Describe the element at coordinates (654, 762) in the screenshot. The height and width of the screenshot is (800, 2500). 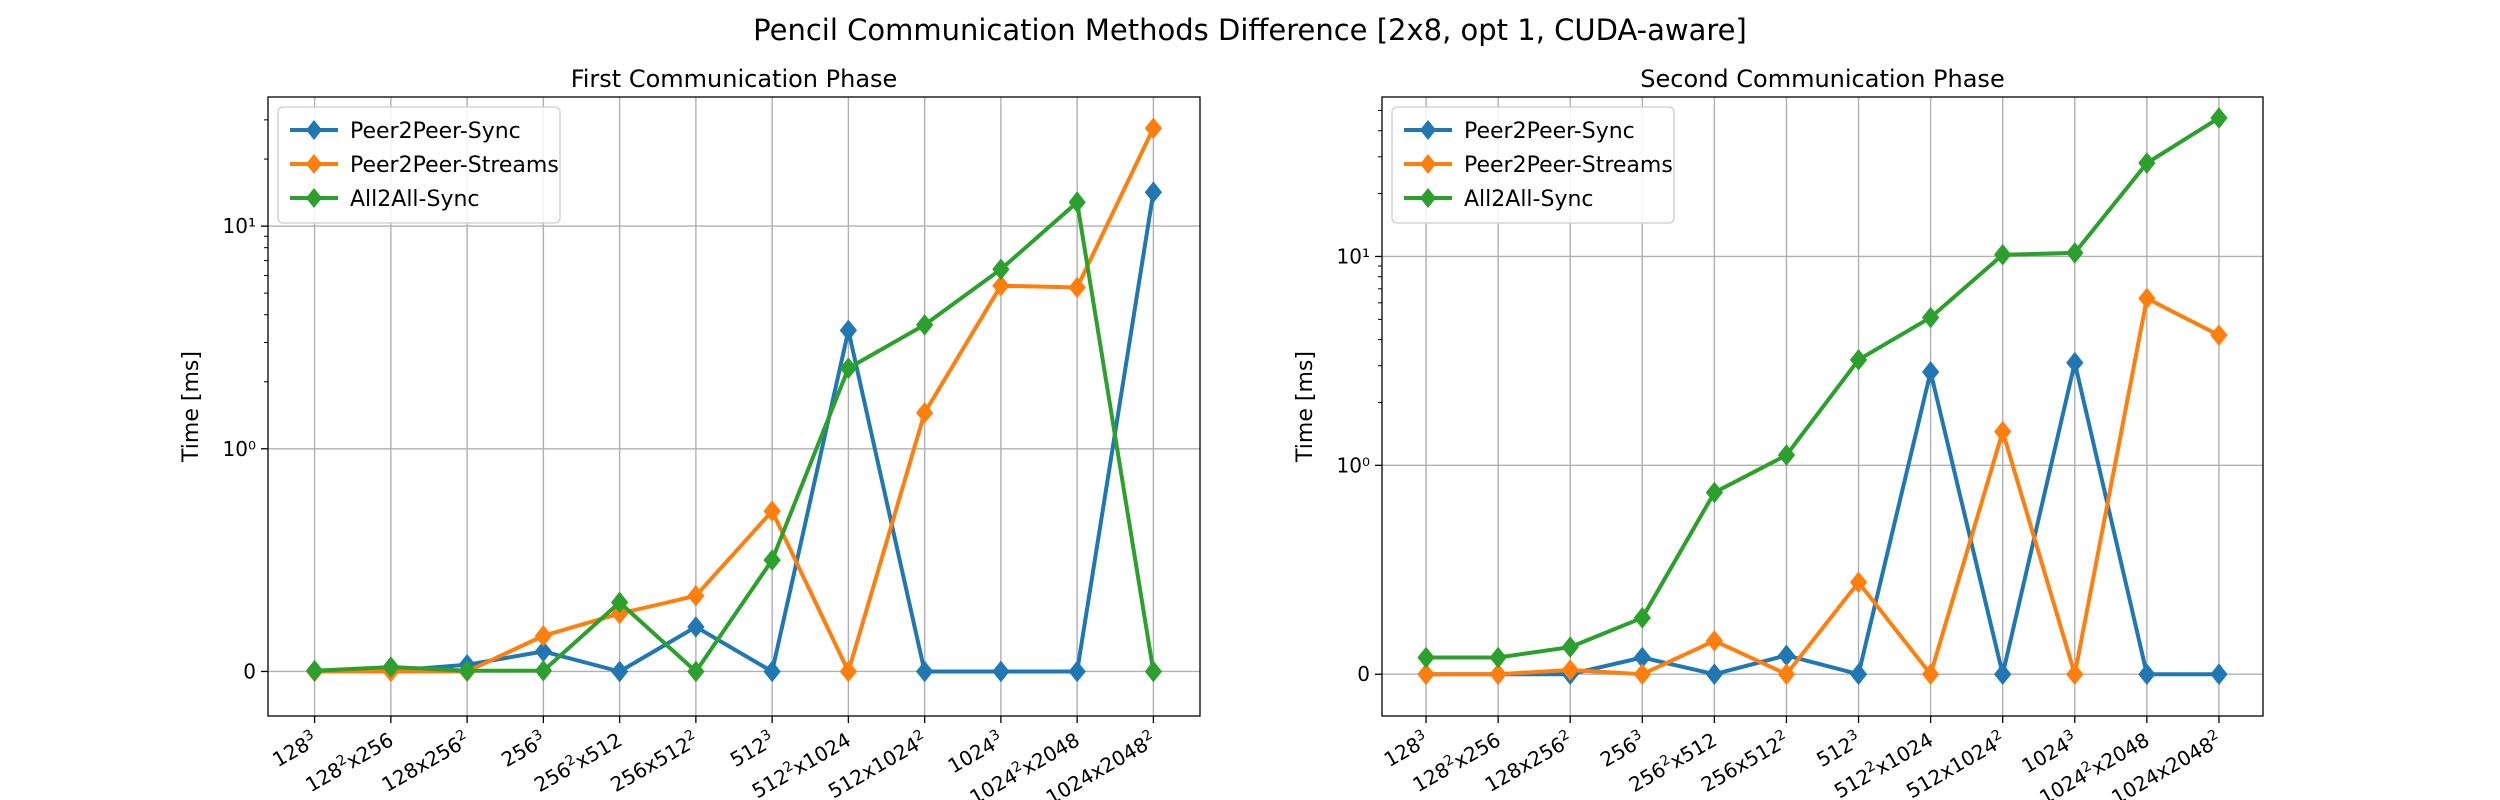
I see `x-tick-label: 256x5122` at that location.